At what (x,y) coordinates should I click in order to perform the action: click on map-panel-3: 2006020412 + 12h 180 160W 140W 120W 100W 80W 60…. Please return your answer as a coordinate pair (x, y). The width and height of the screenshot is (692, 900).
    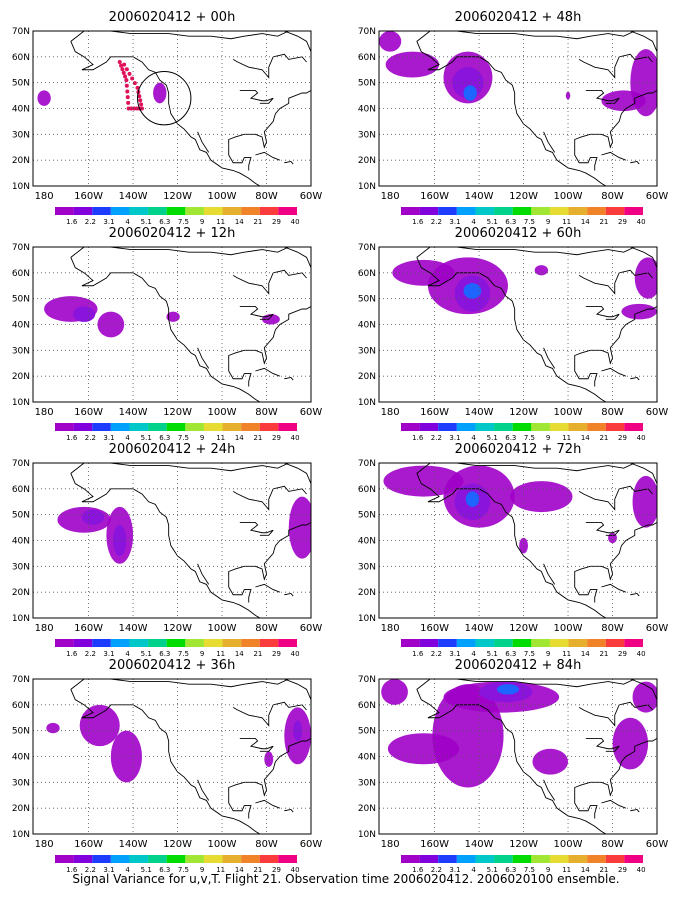
    Looking at the image, I should click on (167, 334).